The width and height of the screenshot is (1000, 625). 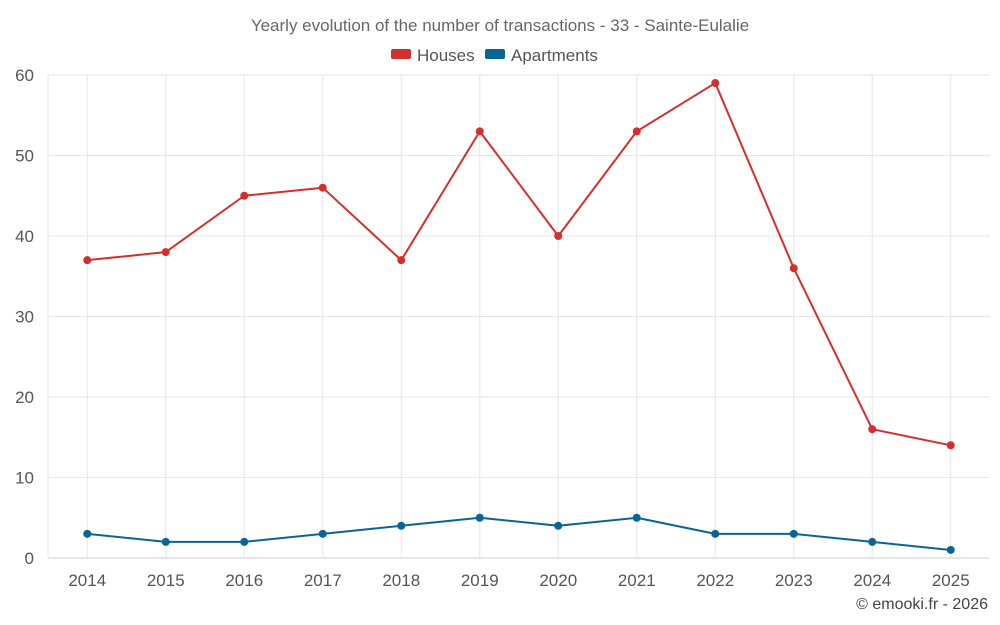 I want to click on data-point-houses-2021, so click(x=636, y=131).